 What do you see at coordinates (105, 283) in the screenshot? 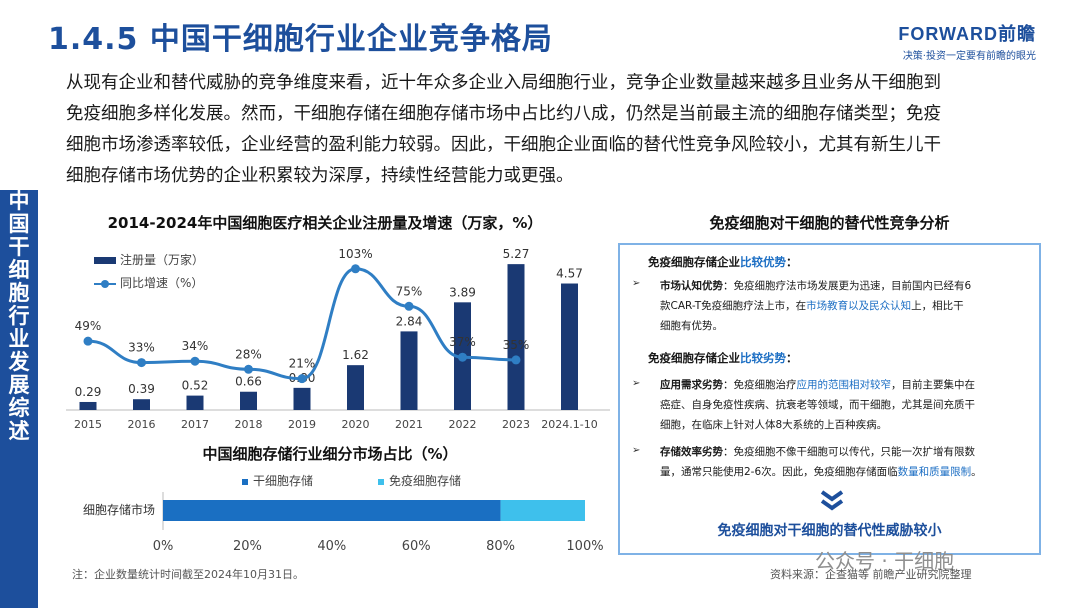
I see `legend-line-swatch` at bounding box center [105, 283].